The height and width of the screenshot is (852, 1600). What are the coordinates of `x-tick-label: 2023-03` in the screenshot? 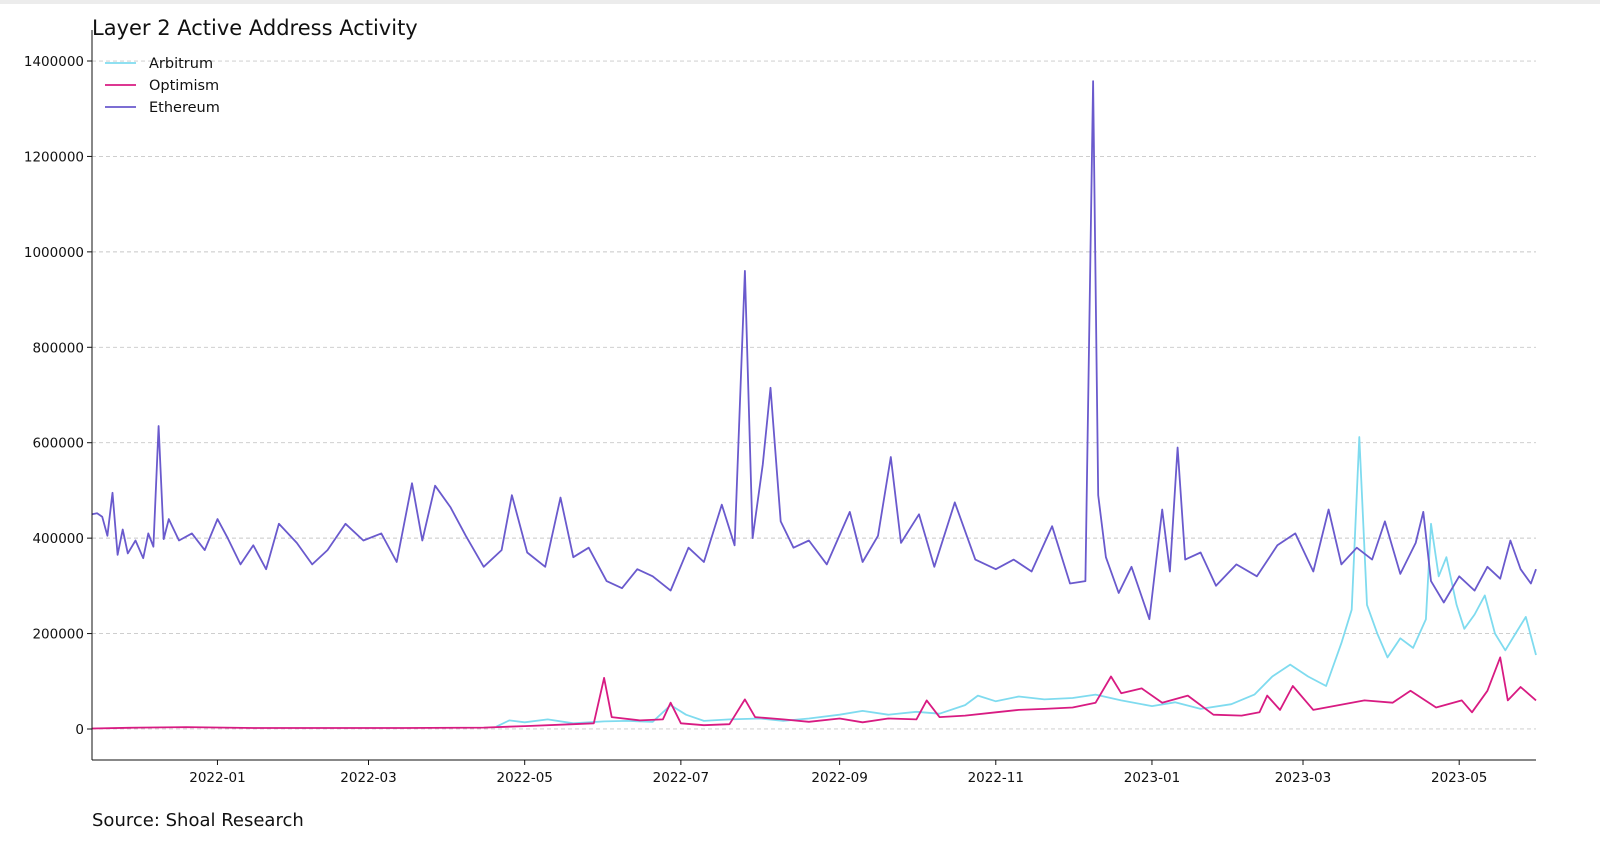 It's located at (1303, 778).